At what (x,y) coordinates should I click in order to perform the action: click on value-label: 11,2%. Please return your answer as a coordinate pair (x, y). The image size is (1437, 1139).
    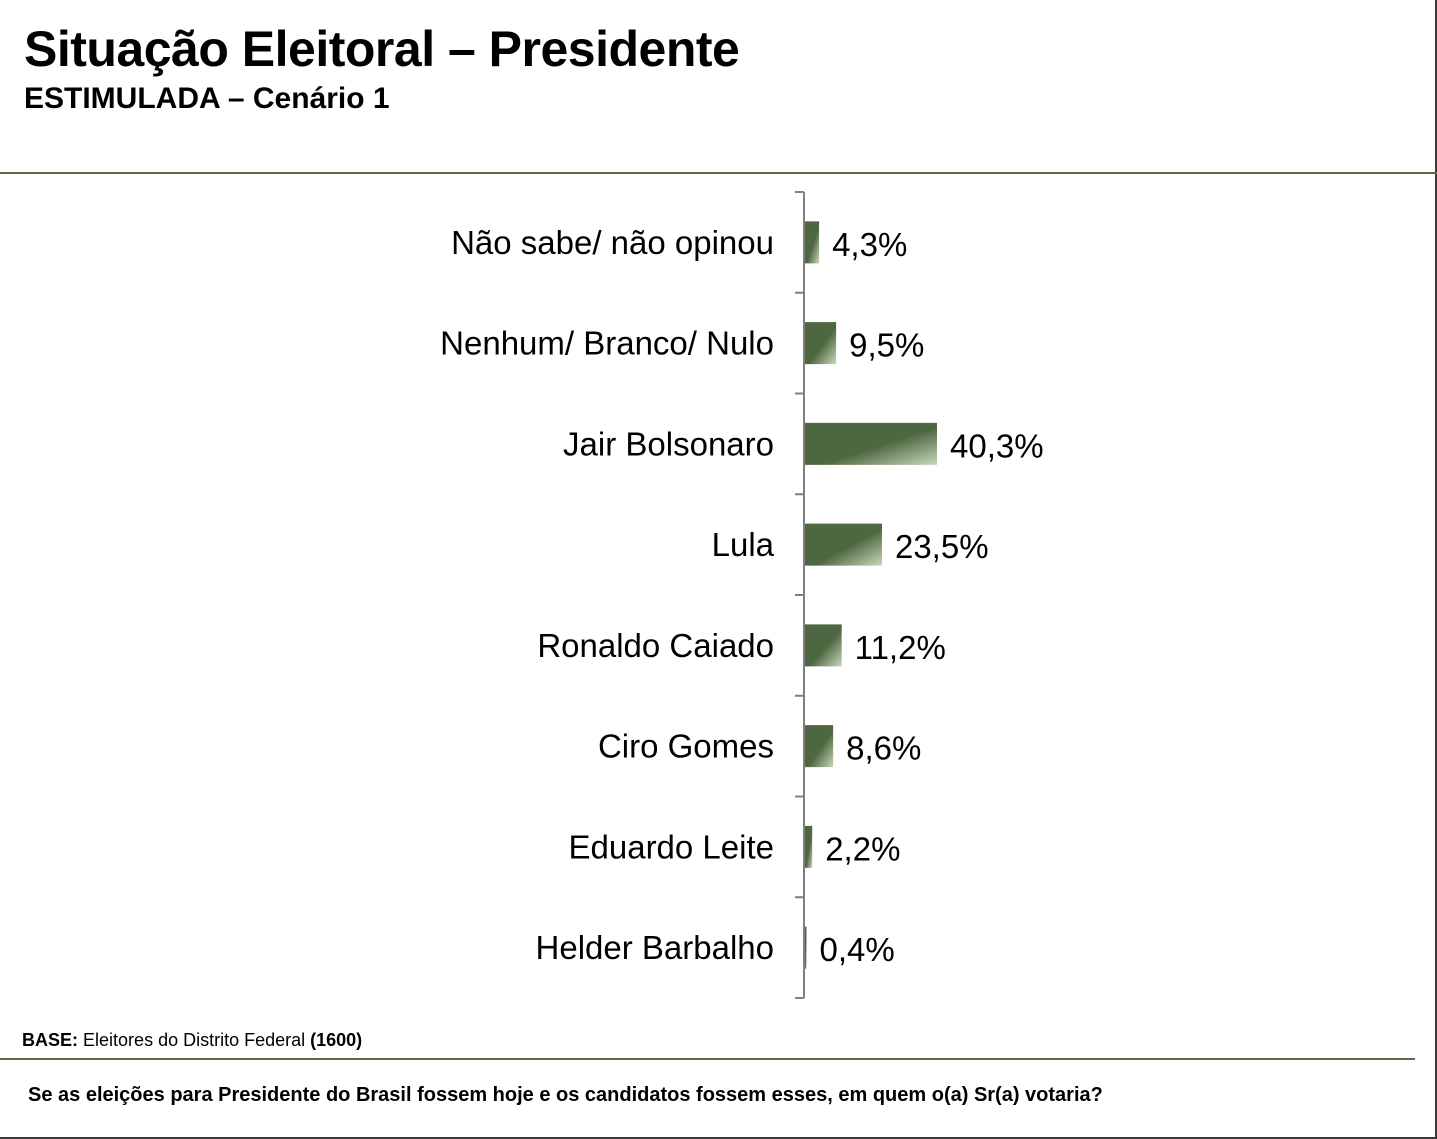
    Looking at the image, I should click on (900, 647).